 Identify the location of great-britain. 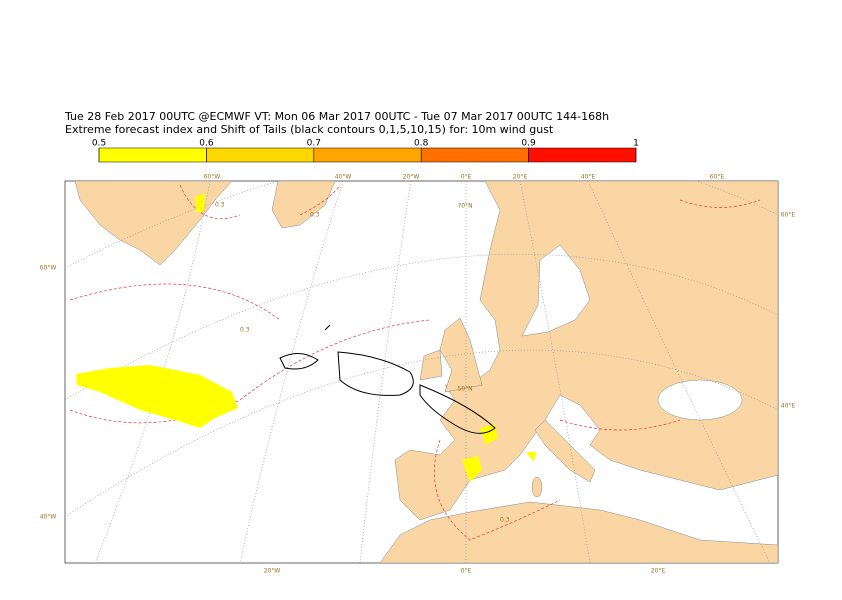
(461, 355).